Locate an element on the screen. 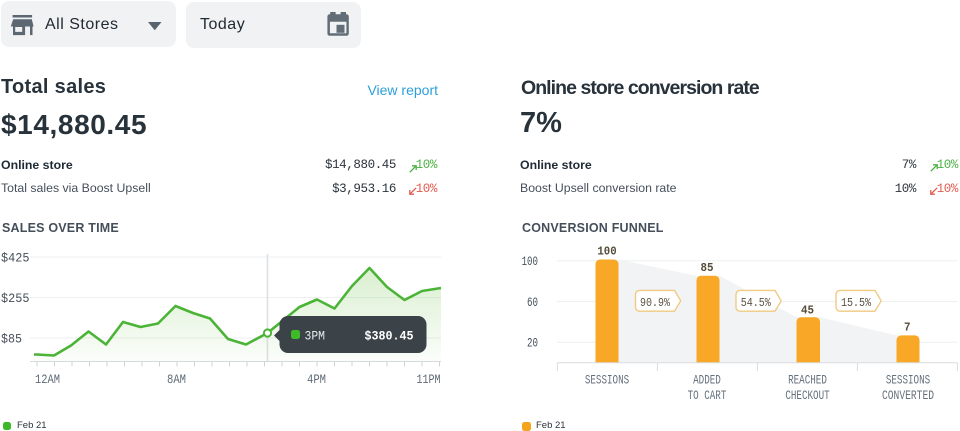 This screenshot has height=431, width=960. svg-text: 7 is located at coordinates (907, 328).